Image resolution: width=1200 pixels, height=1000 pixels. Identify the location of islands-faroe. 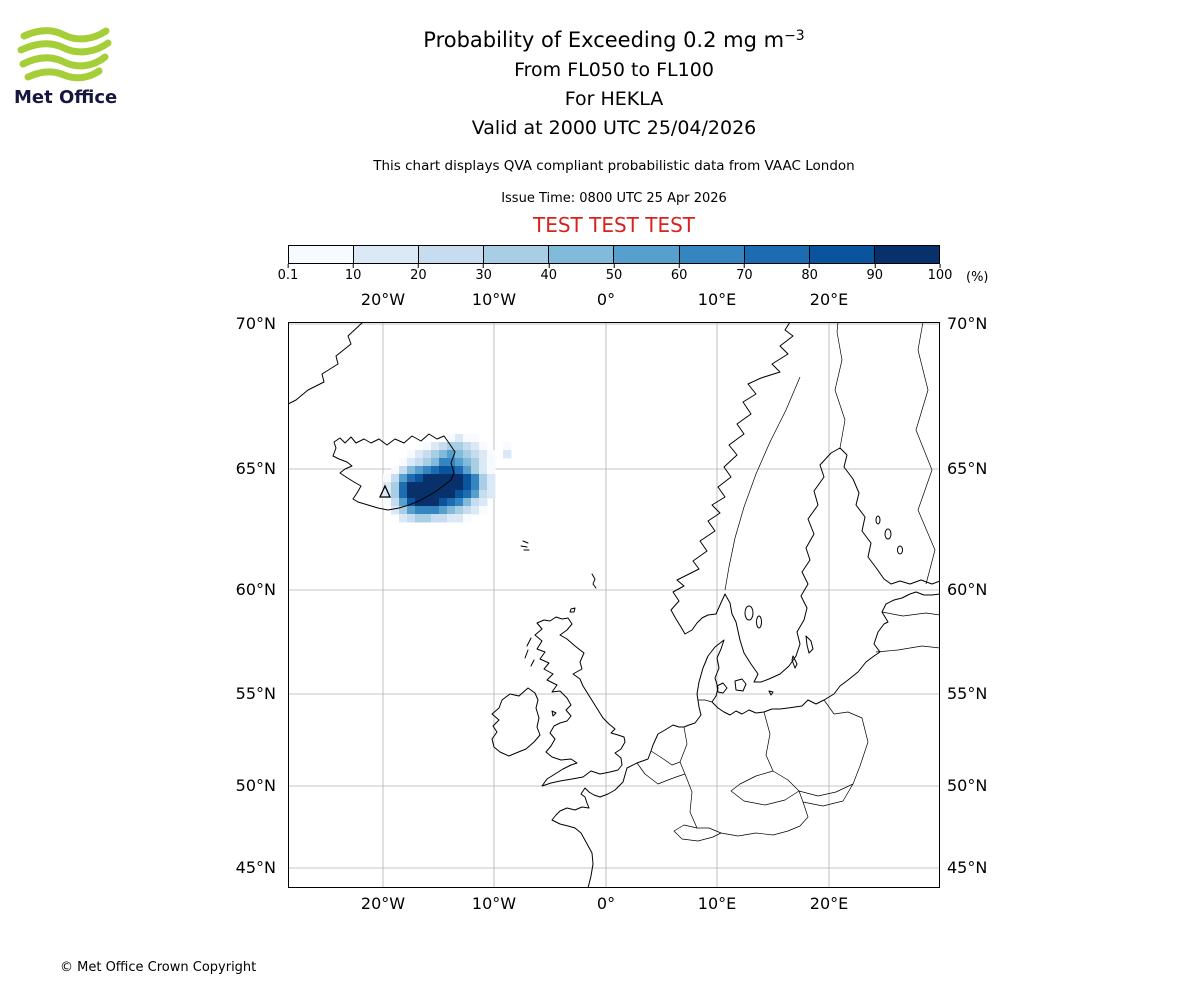
(525, 545).